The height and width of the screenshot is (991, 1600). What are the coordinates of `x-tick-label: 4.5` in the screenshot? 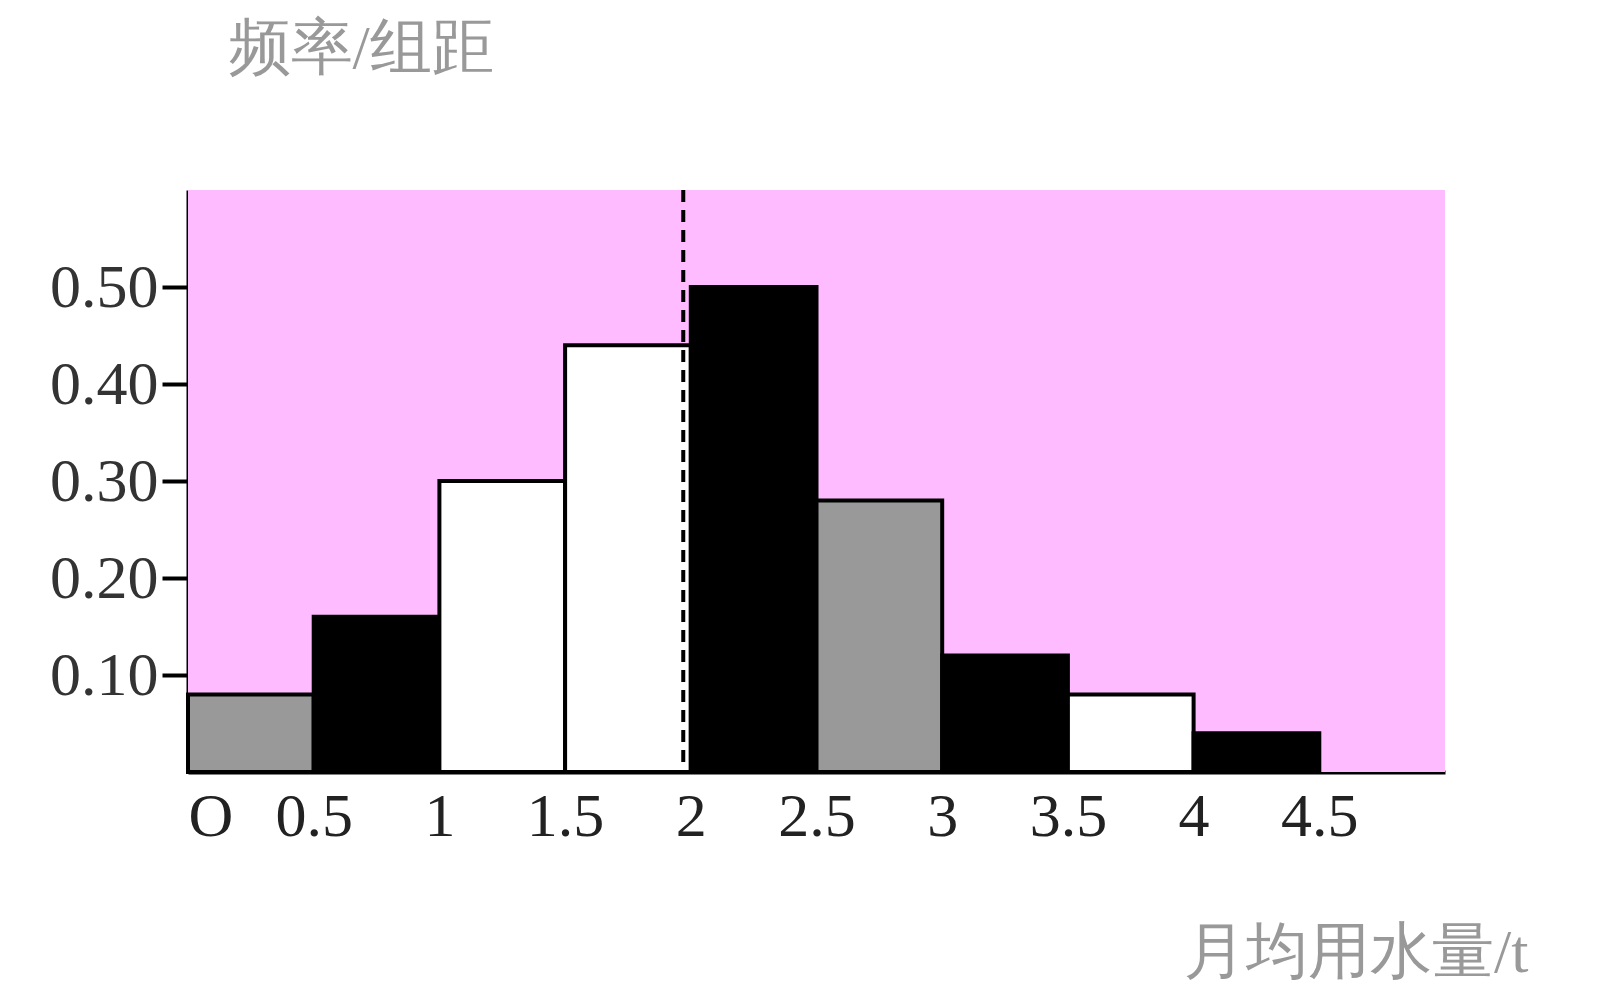 It's located at (1320, 814).